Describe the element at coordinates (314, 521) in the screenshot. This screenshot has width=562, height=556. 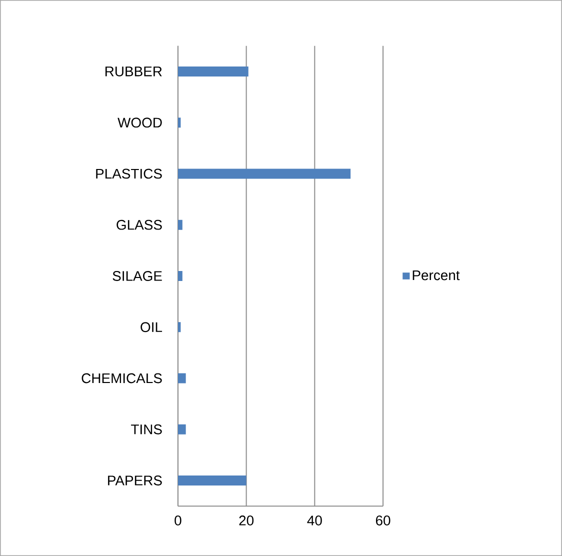
I see `x-tick-label: 40` at that location.